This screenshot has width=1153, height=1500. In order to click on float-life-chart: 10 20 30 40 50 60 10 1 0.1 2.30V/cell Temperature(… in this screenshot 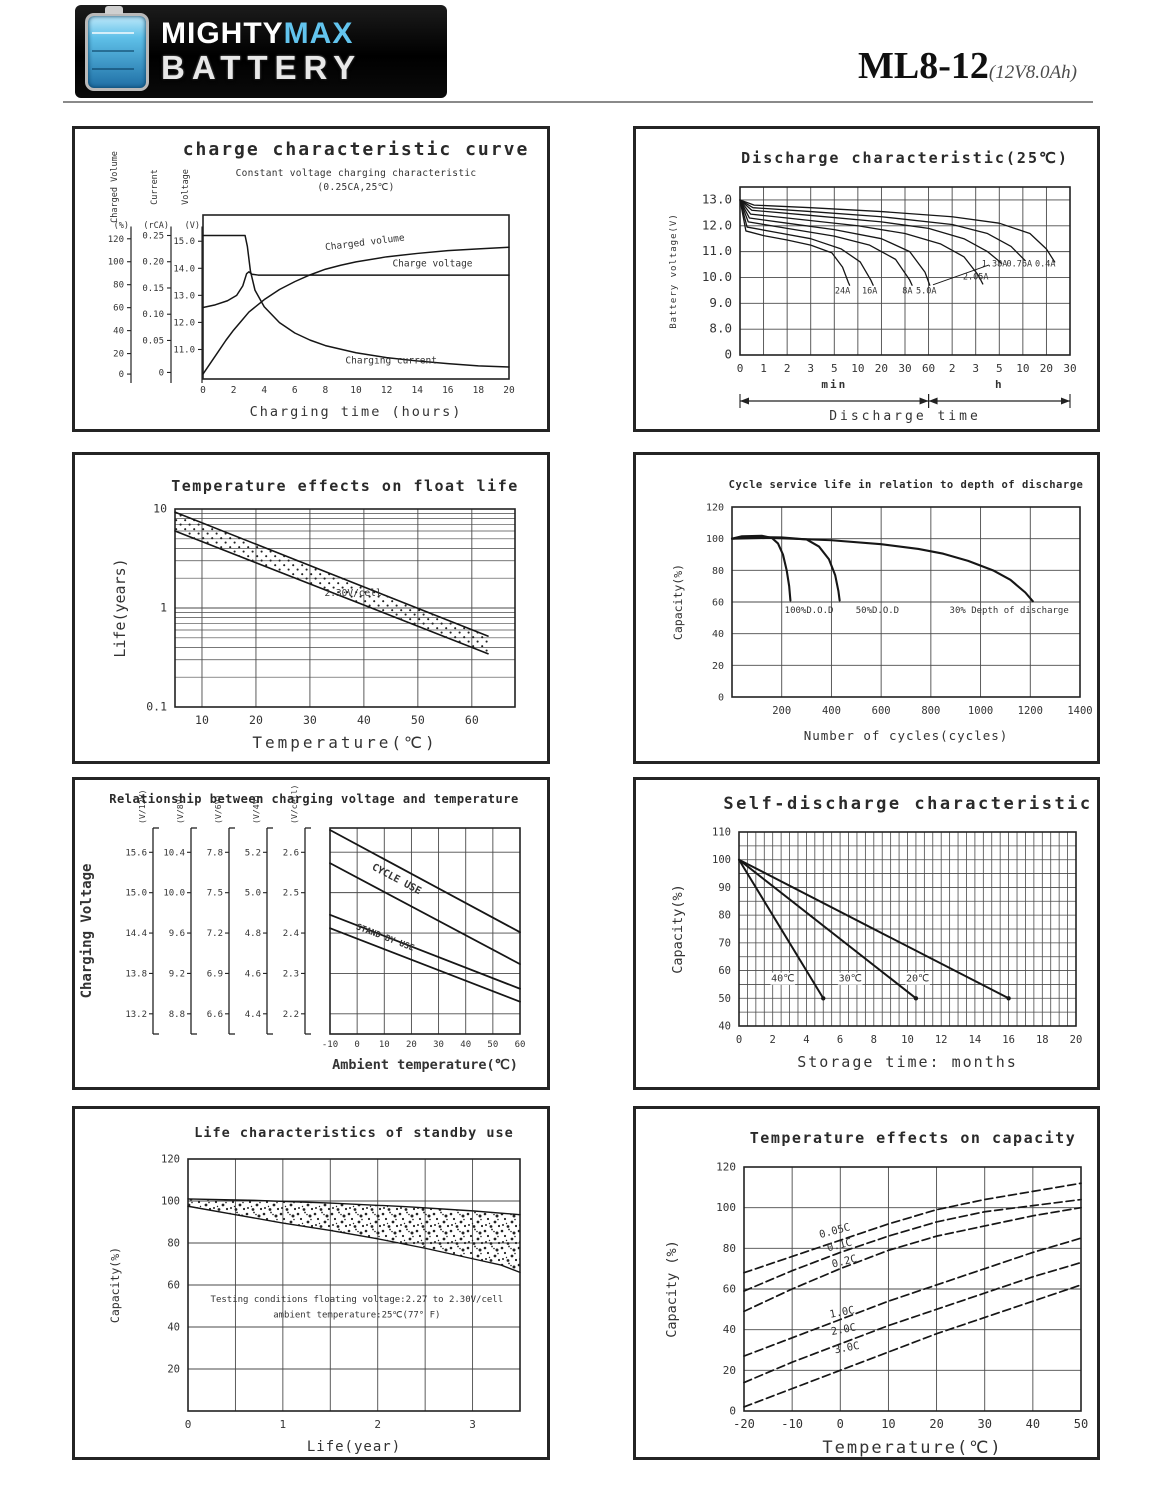, I will do `click(313, 627)`.